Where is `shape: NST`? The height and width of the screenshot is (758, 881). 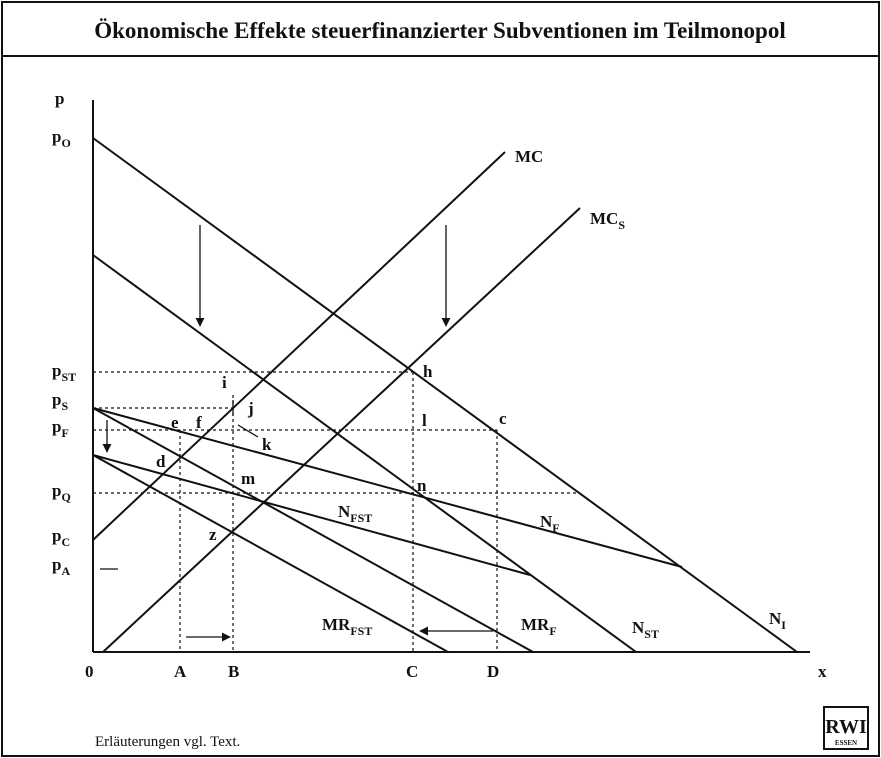
shape: NST is located at coordinates (645, 629).